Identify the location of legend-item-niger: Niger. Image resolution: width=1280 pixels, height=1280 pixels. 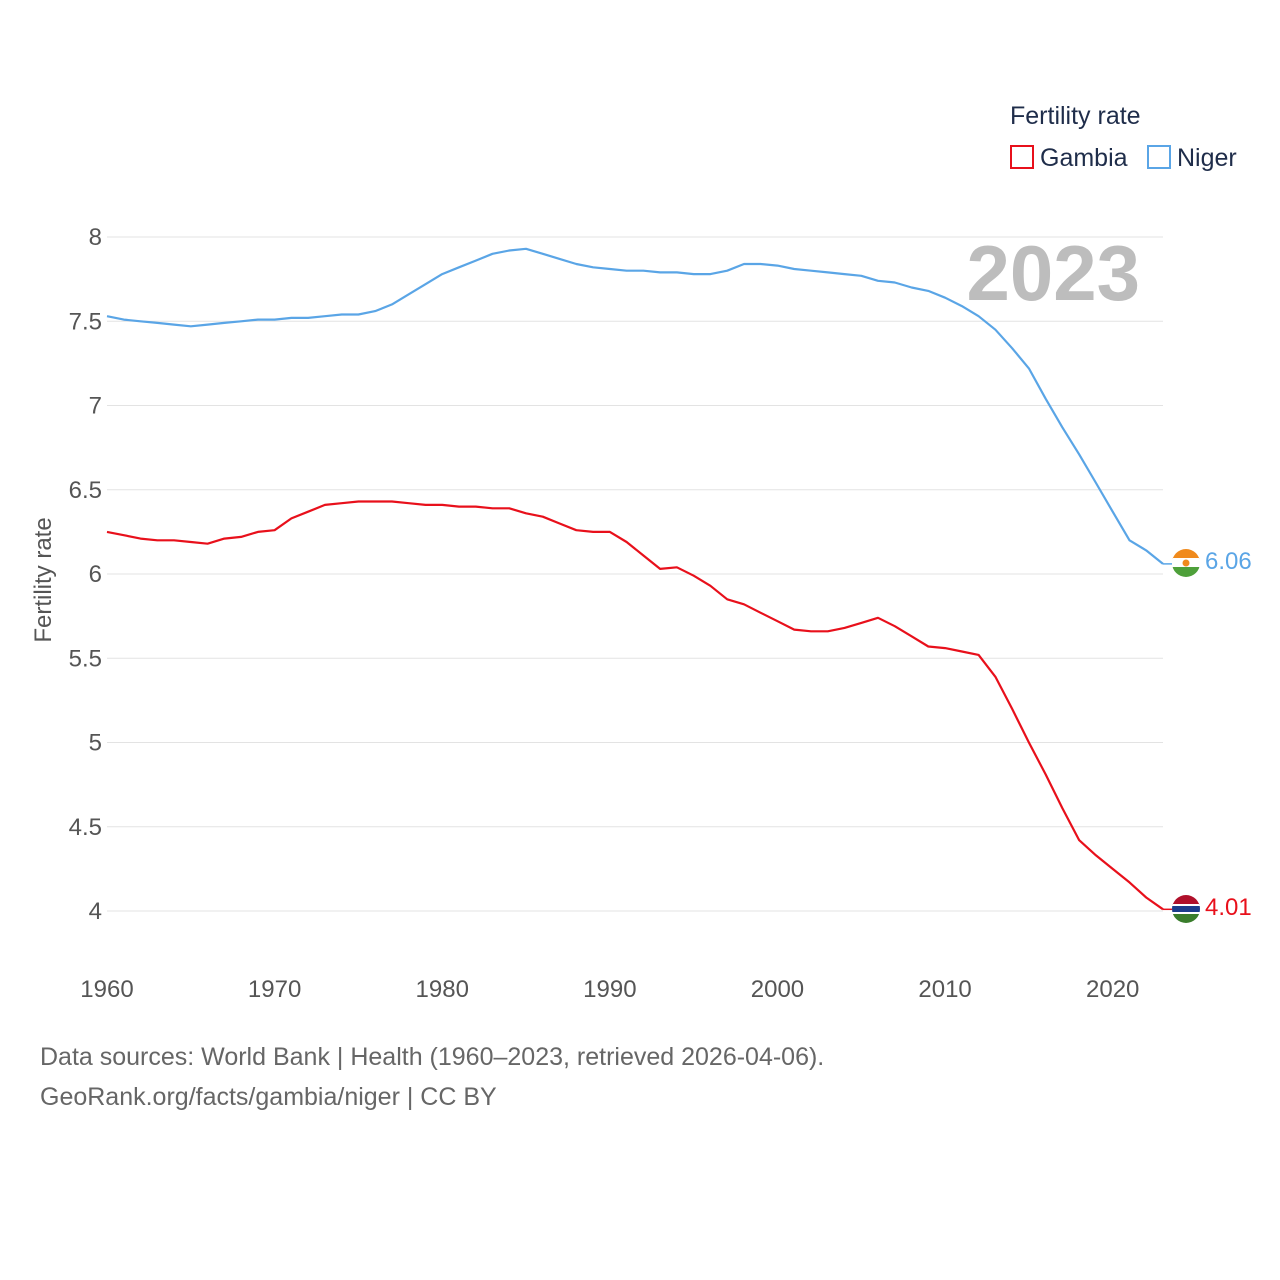
(1192, 158).